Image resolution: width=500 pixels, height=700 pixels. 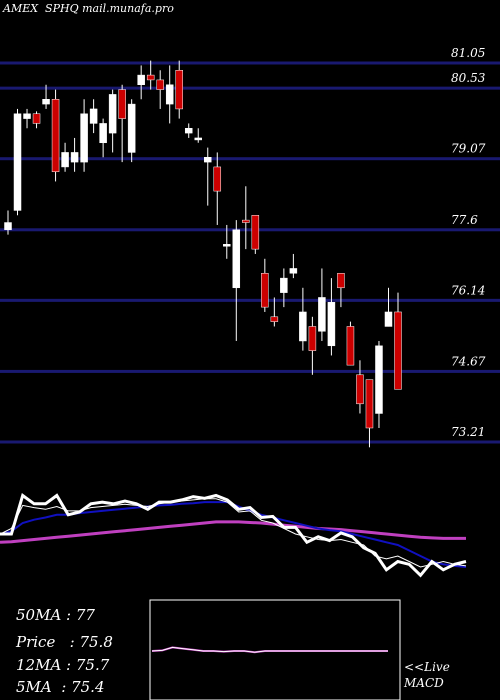 I want to click on site-label: mail.munafa.pro, so click(x=128, y=8).